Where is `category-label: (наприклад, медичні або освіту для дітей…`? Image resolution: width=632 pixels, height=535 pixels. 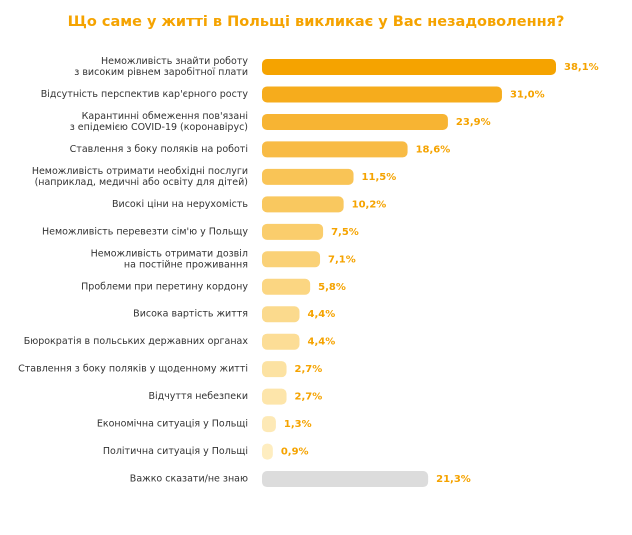 category-label: (наприклад, медичні або освіту для дітей… is located at coordinates (141, 182).